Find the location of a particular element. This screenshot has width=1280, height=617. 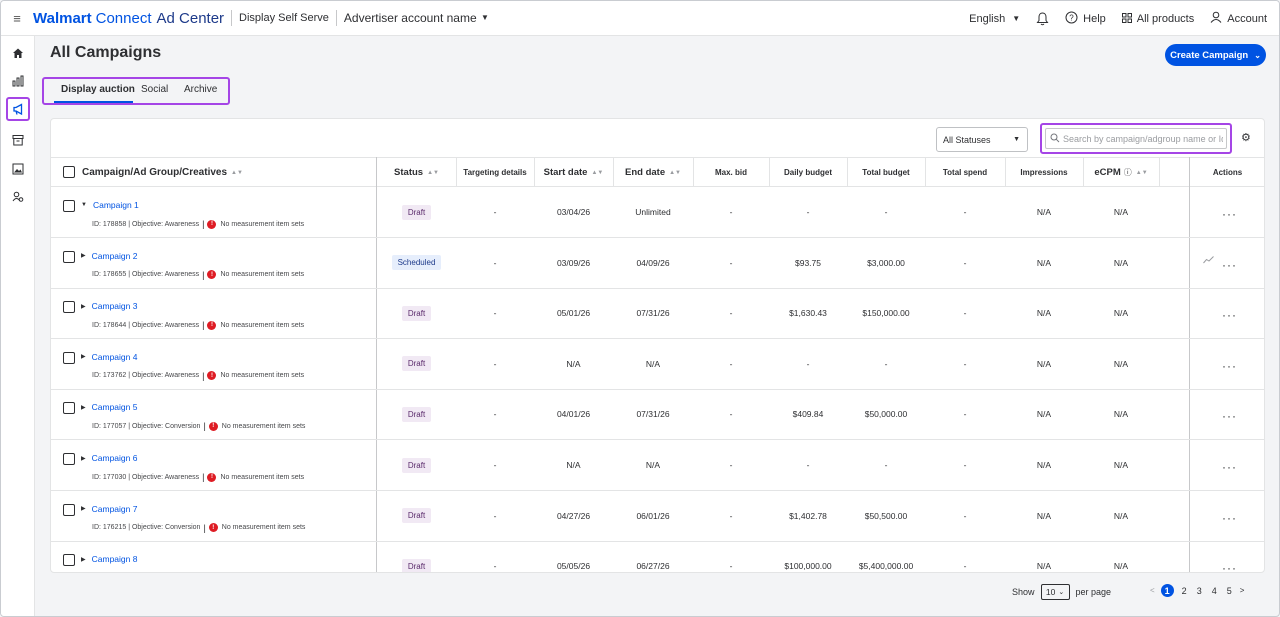

brand-logo: Walmart Connect Ad Center is located at coordinates (128, 18).